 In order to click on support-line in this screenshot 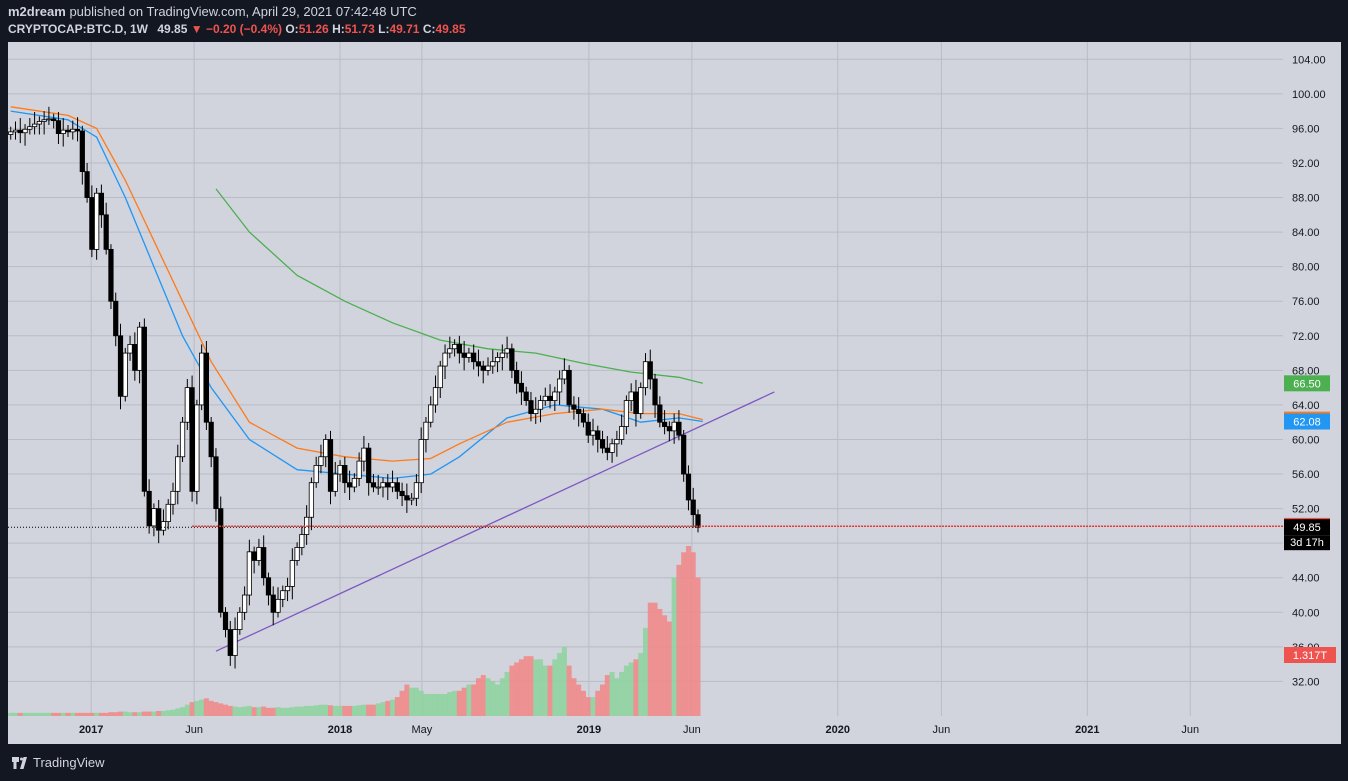, I will do `click(645, 526)`.